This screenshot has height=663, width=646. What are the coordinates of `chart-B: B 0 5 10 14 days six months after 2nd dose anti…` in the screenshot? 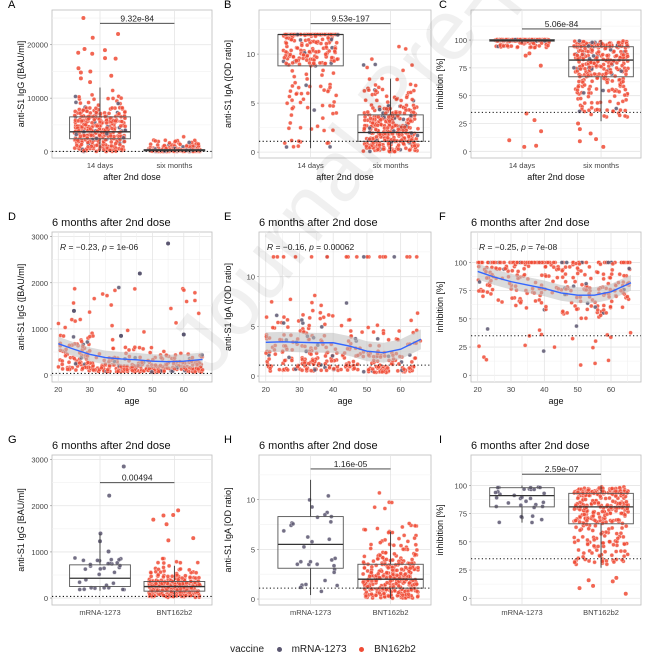 It's located at (327, 91).